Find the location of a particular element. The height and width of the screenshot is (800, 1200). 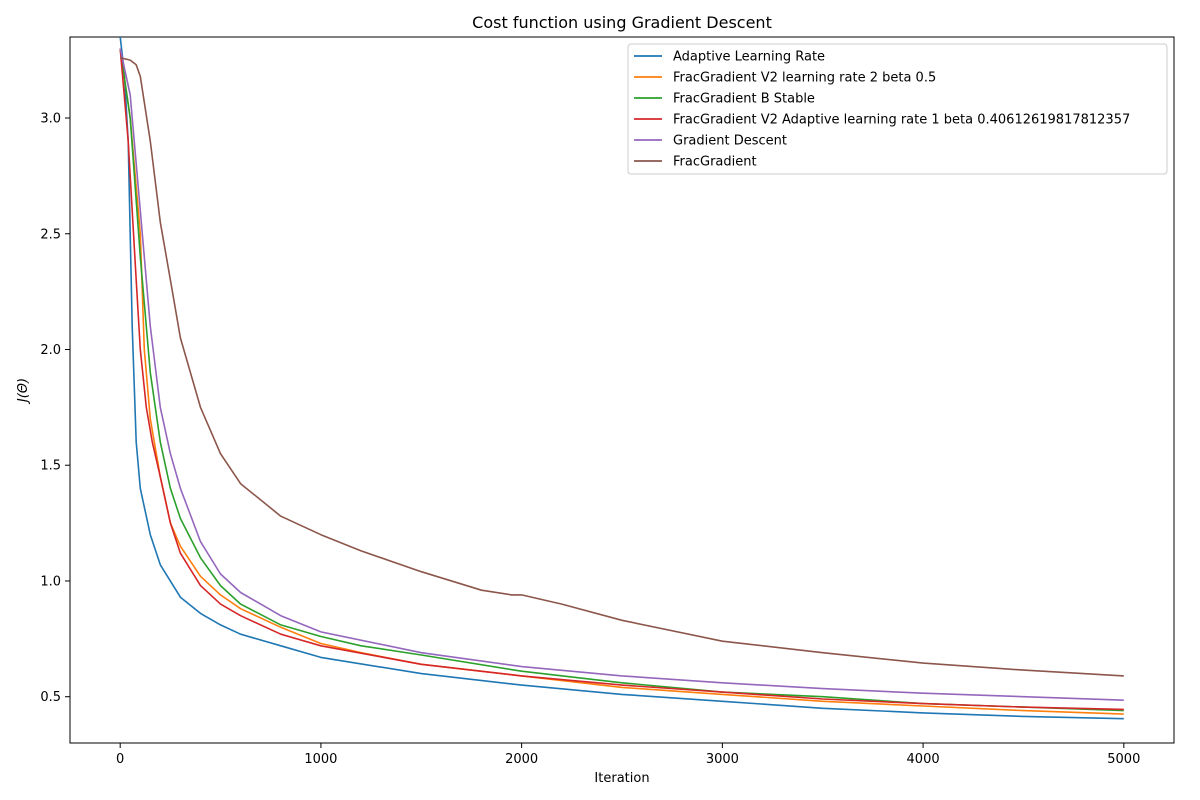

y-tick-label: 1.5 is located at coordinates (50, 466).